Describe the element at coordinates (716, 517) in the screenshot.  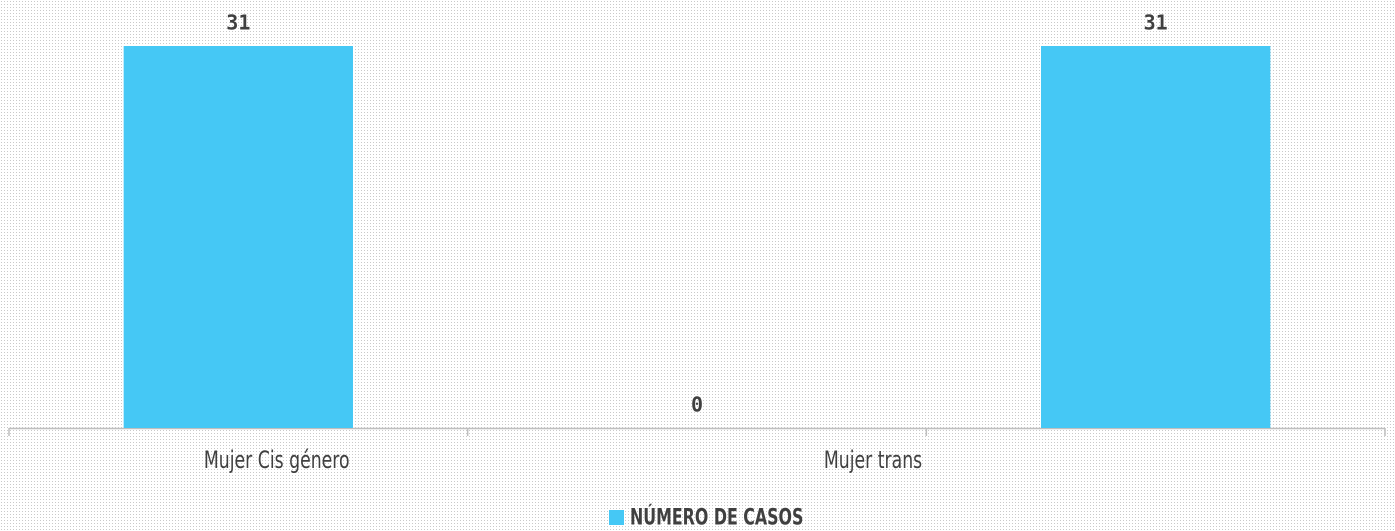
I see `legend-label: NÚMERO DE CASOS` at that location.